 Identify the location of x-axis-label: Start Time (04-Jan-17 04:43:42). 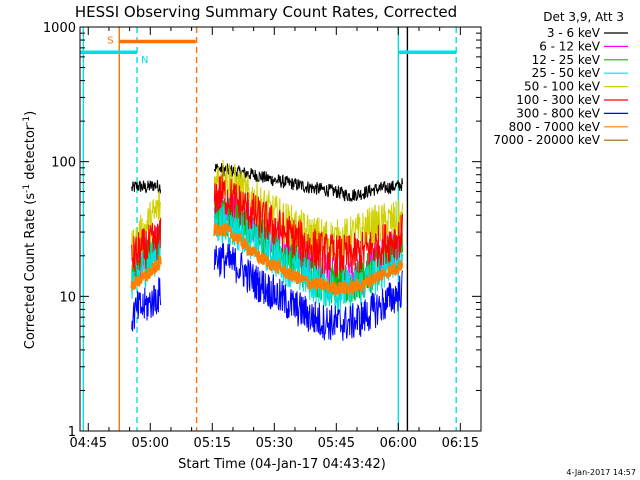
(282, 464).